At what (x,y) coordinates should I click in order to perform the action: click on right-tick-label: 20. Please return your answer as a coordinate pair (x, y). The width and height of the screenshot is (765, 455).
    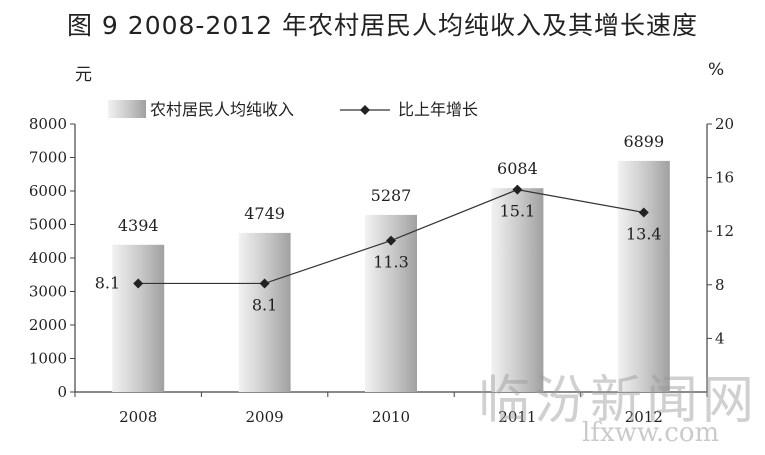
    Looking at the image, I should click on (724, 124).